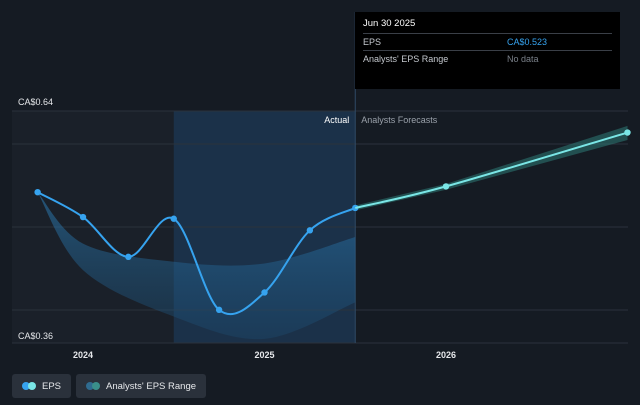 The height and width of the screenshot is (405, 640). I want to click on legend: EPS Analysts' EPS Range, so click(109, 386).